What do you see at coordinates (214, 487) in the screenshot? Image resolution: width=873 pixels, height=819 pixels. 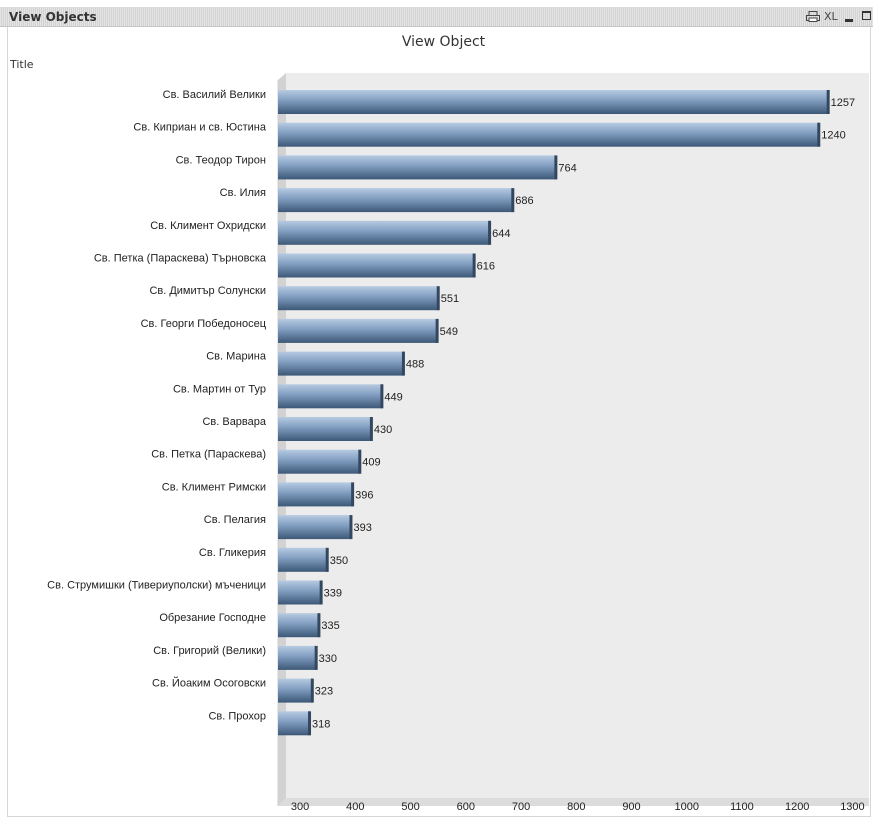 I see `category-label: Св. Климент Римски` at bounding box center [214, 487].